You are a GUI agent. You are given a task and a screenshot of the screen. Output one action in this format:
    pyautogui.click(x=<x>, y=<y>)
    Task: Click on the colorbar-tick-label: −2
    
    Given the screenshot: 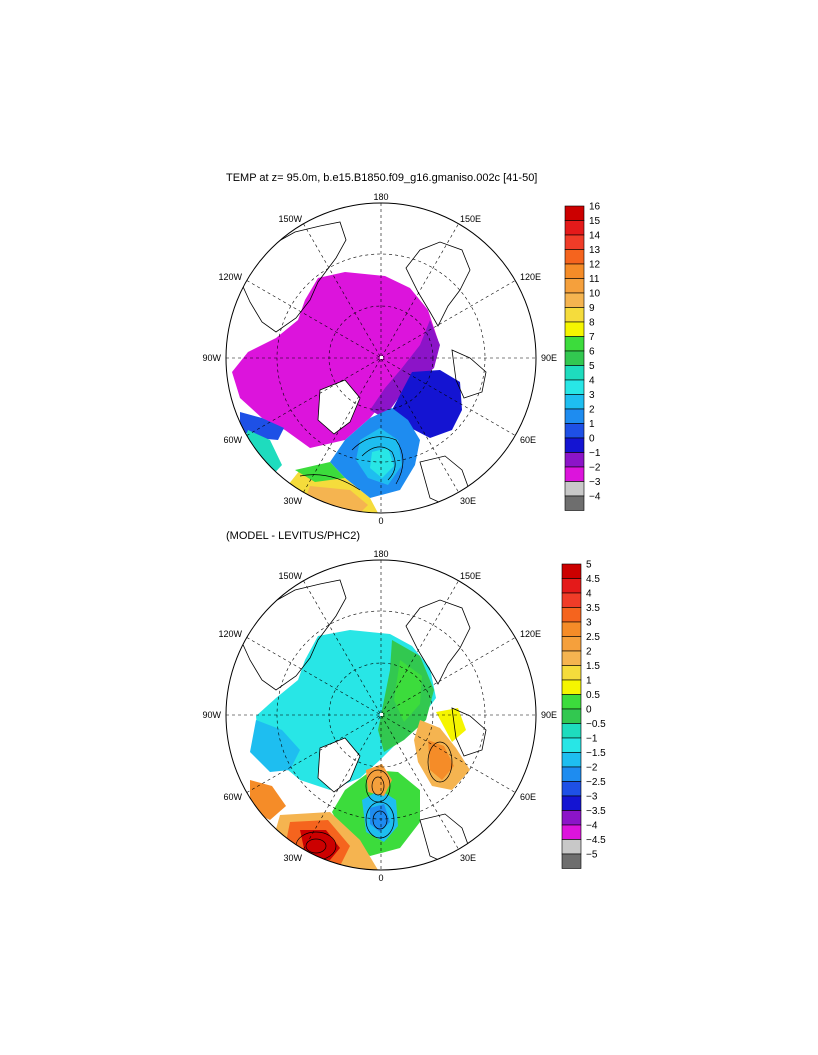 What is the action you would take?
    pyautogui.click(x=595, y=468)
    